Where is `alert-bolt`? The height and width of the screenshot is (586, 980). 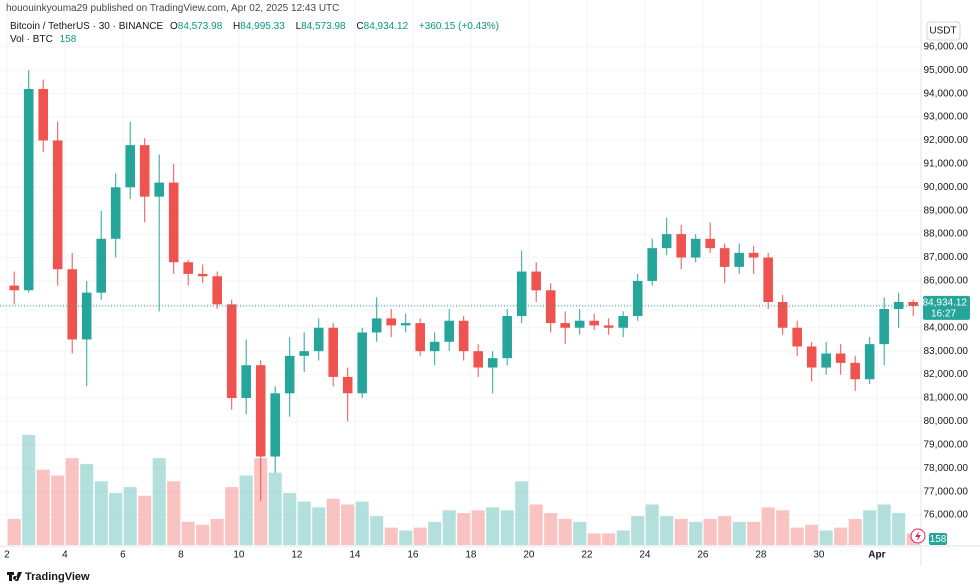
alert-bolt is located at coordinates (918, 536).